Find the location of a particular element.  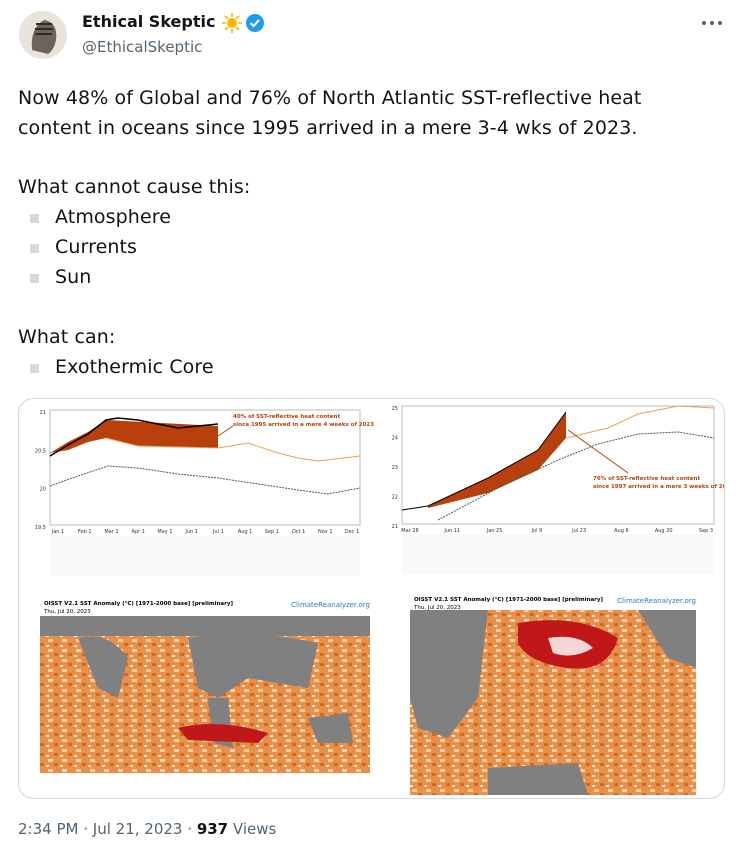

x-tick-label: Apr 1 is located at coordinates (137, 532).